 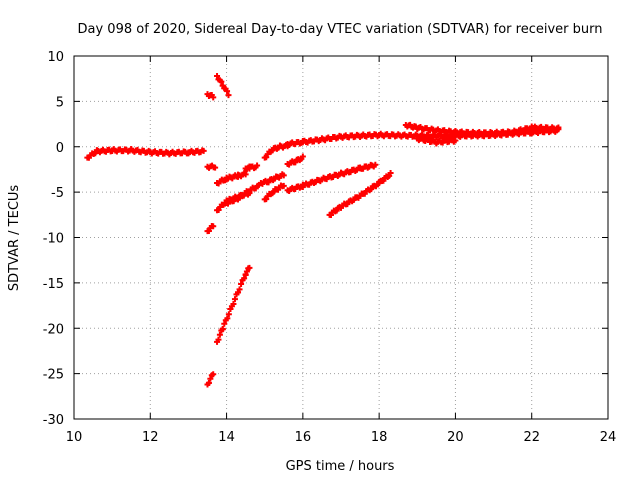 I want to click on x-tick-label: 18, so click(x=379, y=437).